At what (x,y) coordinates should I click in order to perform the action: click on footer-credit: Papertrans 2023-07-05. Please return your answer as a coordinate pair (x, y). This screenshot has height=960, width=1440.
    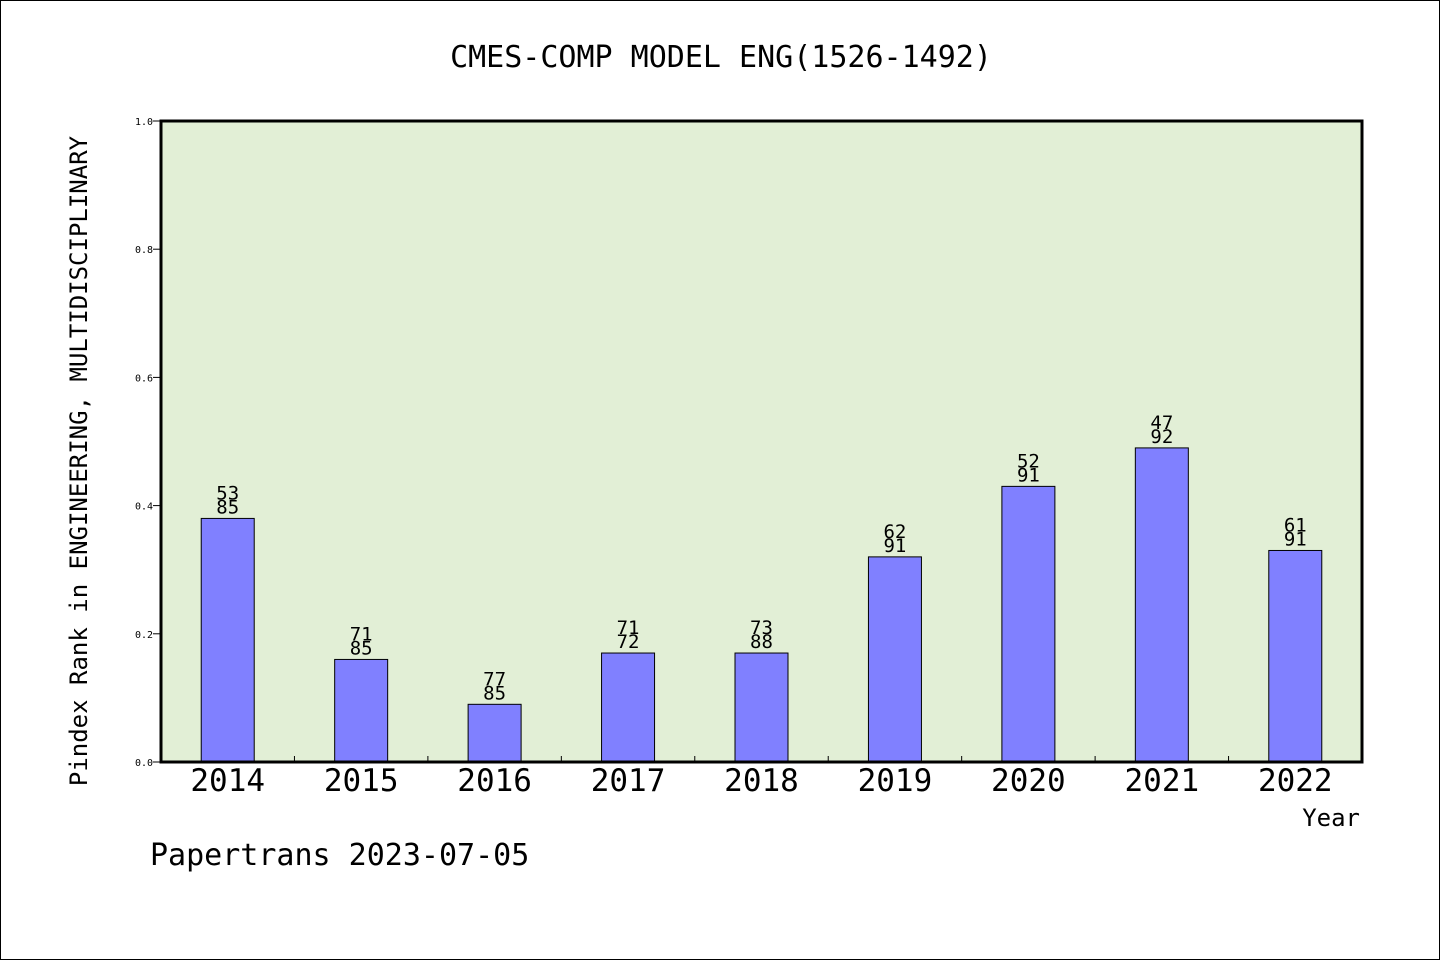
    Looking at the image, I should click on (339, 855).